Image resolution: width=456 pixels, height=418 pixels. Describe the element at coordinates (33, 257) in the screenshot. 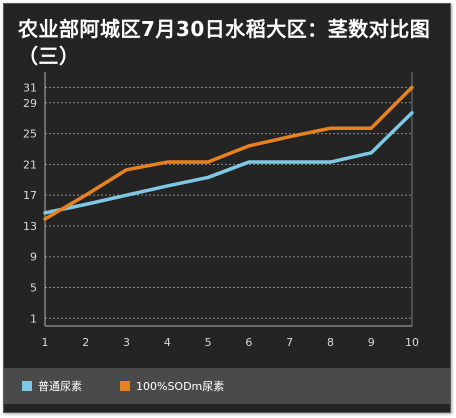

I see `y-tick-label: 9` at that location.